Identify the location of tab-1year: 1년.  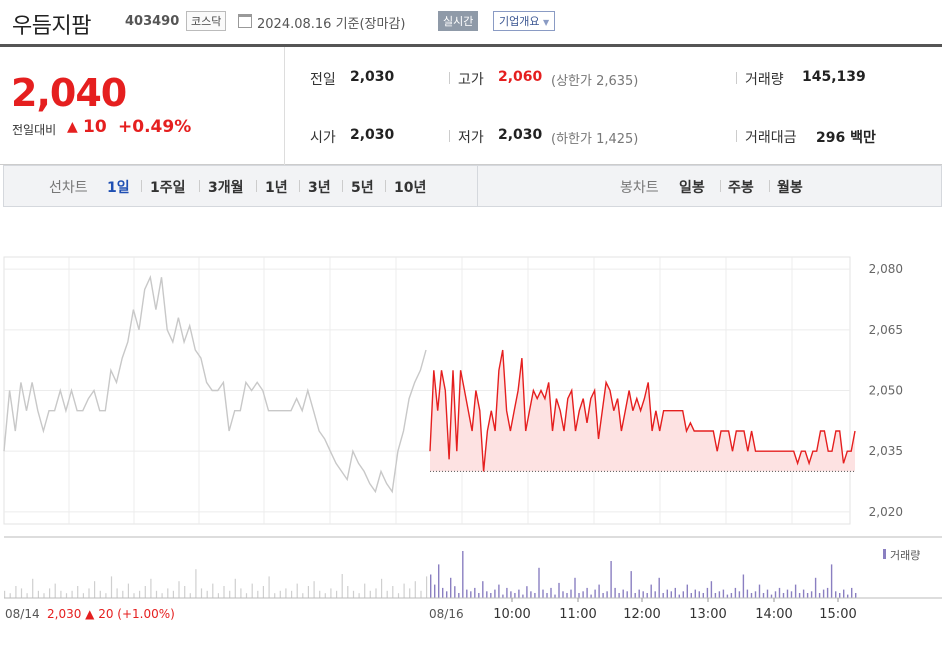
(276, 188).